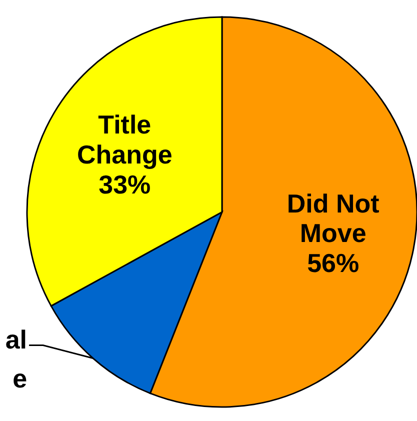  I want to click on data-label: 56%, so click(333, 263).